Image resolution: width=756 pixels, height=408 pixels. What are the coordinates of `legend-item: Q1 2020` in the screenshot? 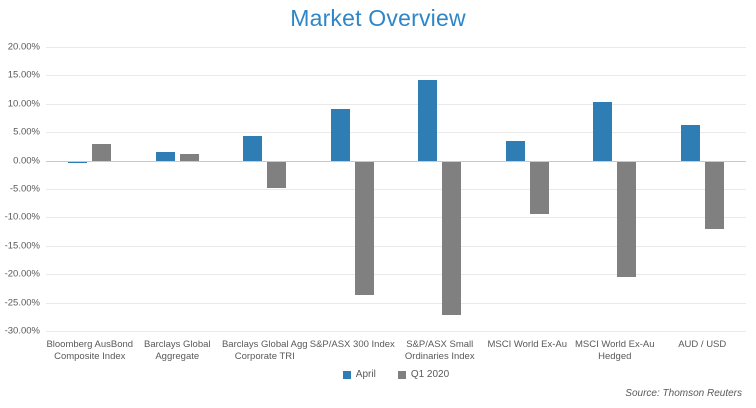 It's located at (423, 374).